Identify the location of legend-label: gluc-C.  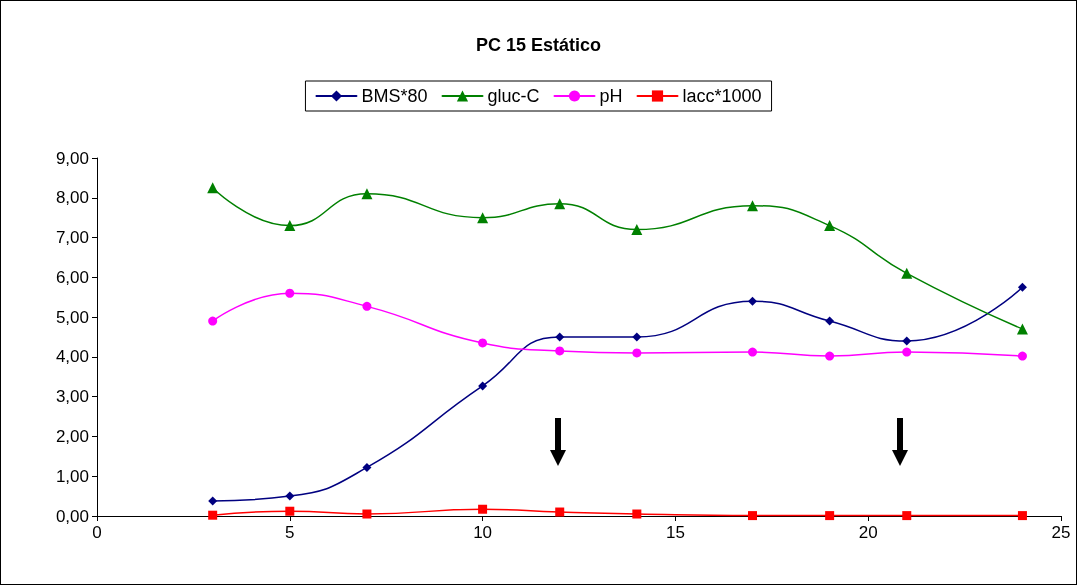
(513, 96).